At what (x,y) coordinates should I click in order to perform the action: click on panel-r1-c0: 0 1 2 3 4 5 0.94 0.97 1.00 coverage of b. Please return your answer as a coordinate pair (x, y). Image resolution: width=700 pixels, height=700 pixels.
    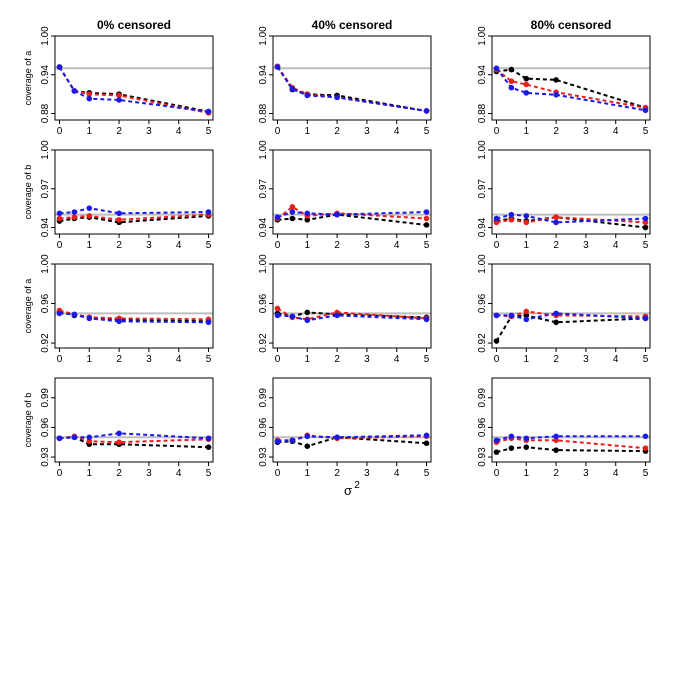
    Looking at the image, I should click on (118, 195).